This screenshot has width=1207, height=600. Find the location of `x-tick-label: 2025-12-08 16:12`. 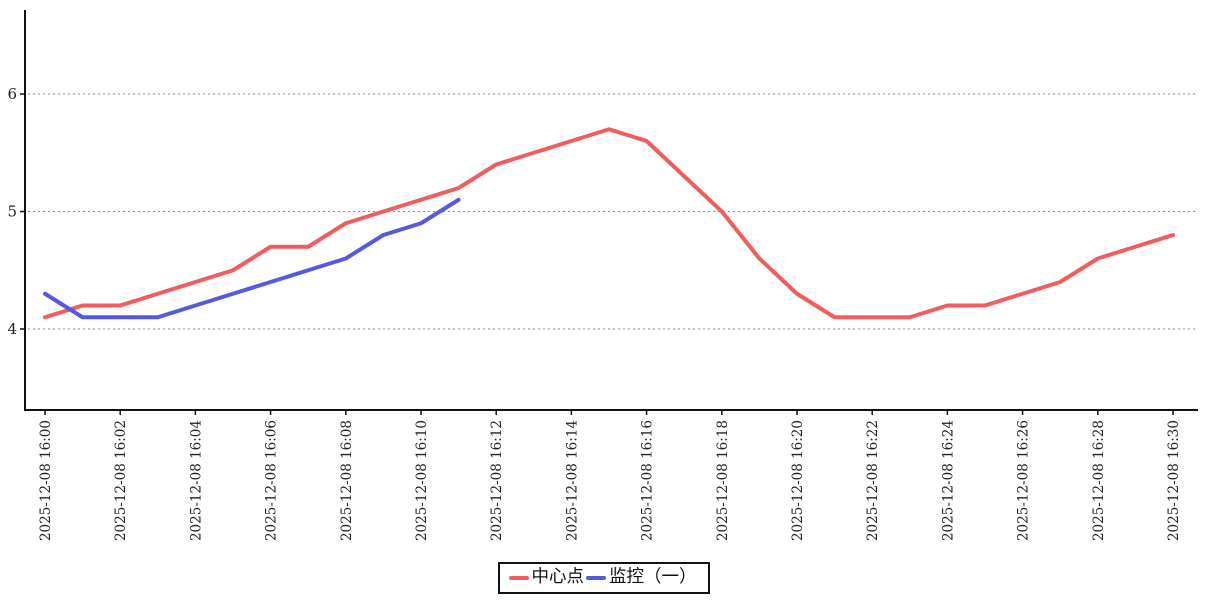

x-tick-label: 2025-12-08 16:12 is located at coordinates (497, 480).